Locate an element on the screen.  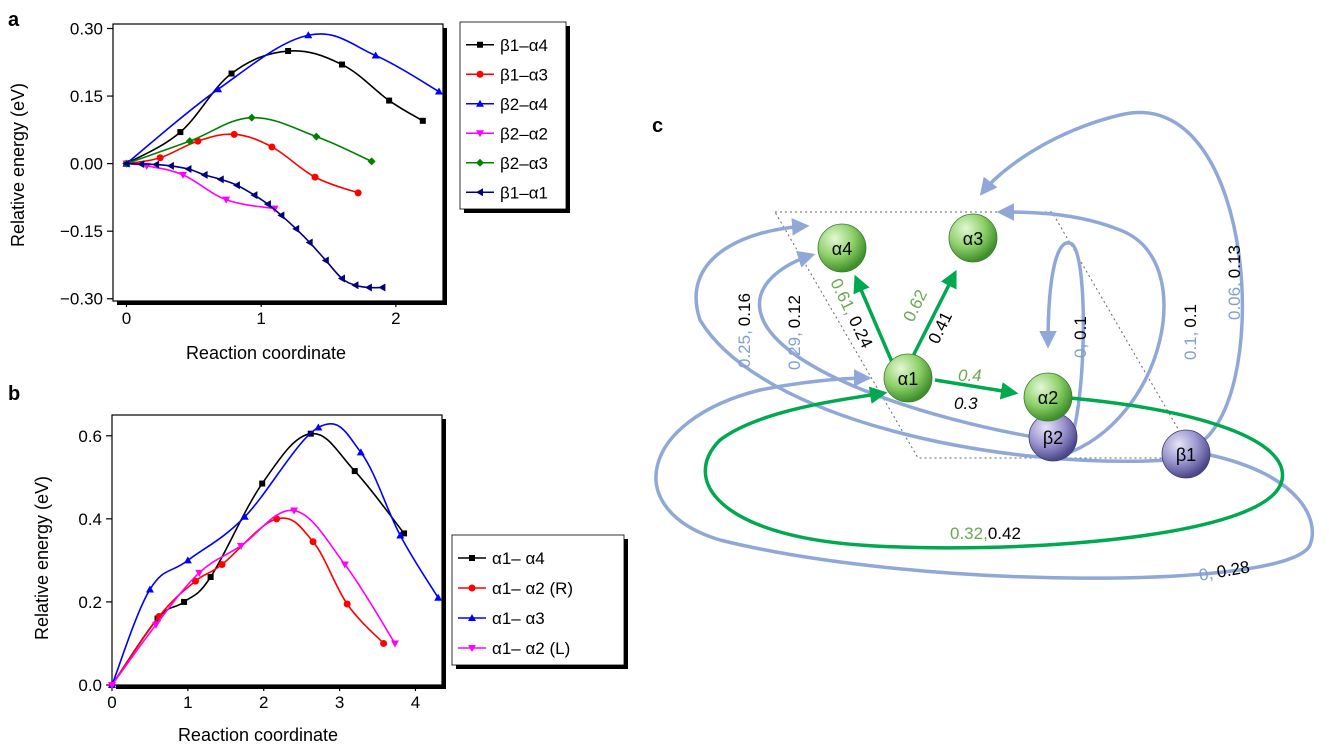
chart-a-ytick-label-4: 0.30 is located at coordinates (86, 29).